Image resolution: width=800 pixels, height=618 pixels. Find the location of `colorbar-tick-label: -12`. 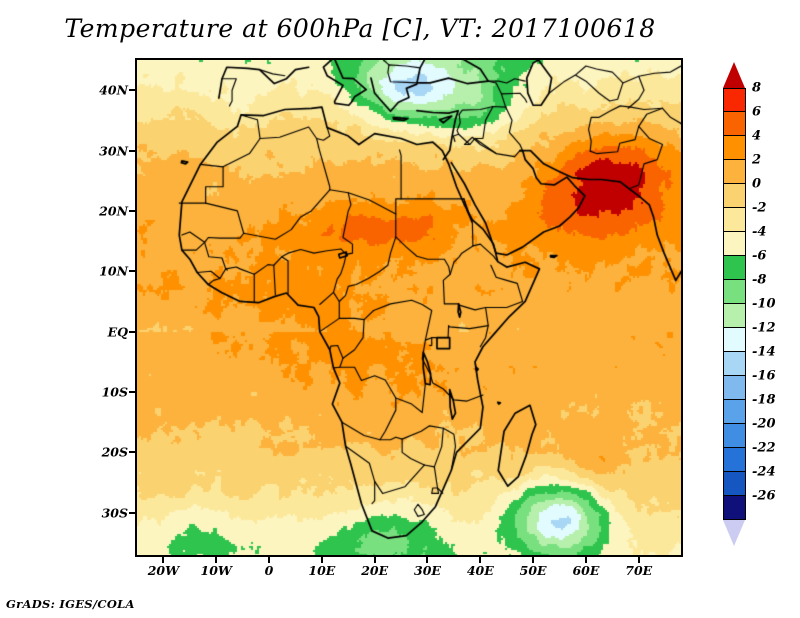

colorbar-tick-label: -12 is located at coordinates (764, 328).